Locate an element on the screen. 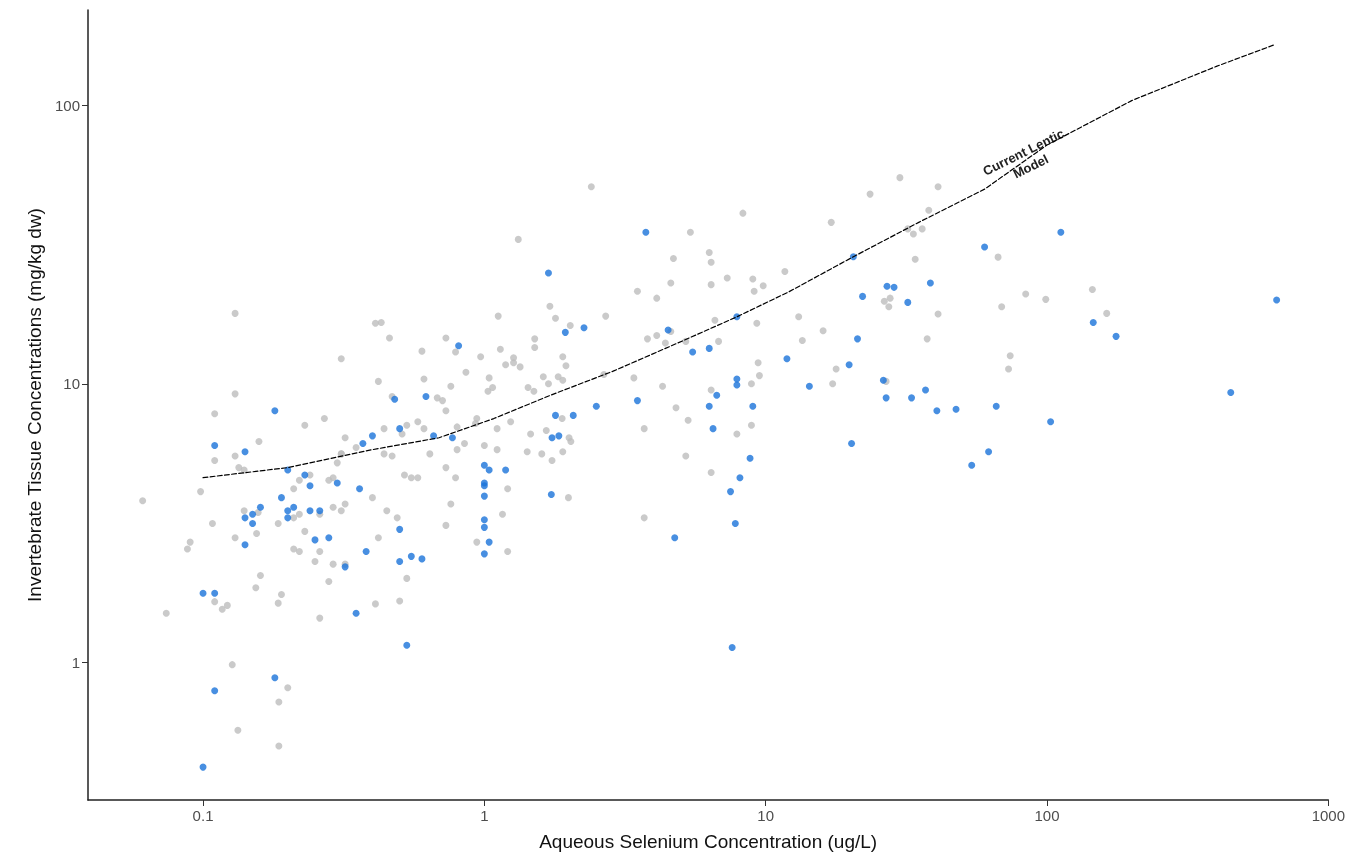 The image size is (1348, 866). x-tick-label: 1000 is located at coordinates (1328, 815).